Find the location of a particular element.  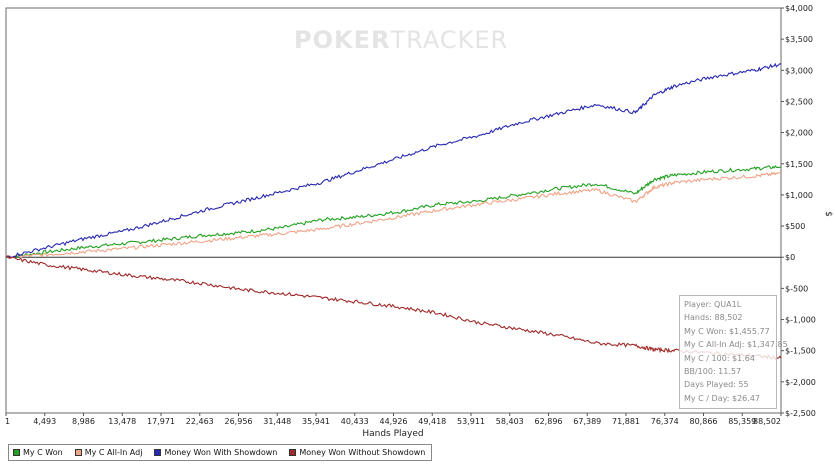

y-tick-label: $-2,500 is located at coordinates (800, 413).